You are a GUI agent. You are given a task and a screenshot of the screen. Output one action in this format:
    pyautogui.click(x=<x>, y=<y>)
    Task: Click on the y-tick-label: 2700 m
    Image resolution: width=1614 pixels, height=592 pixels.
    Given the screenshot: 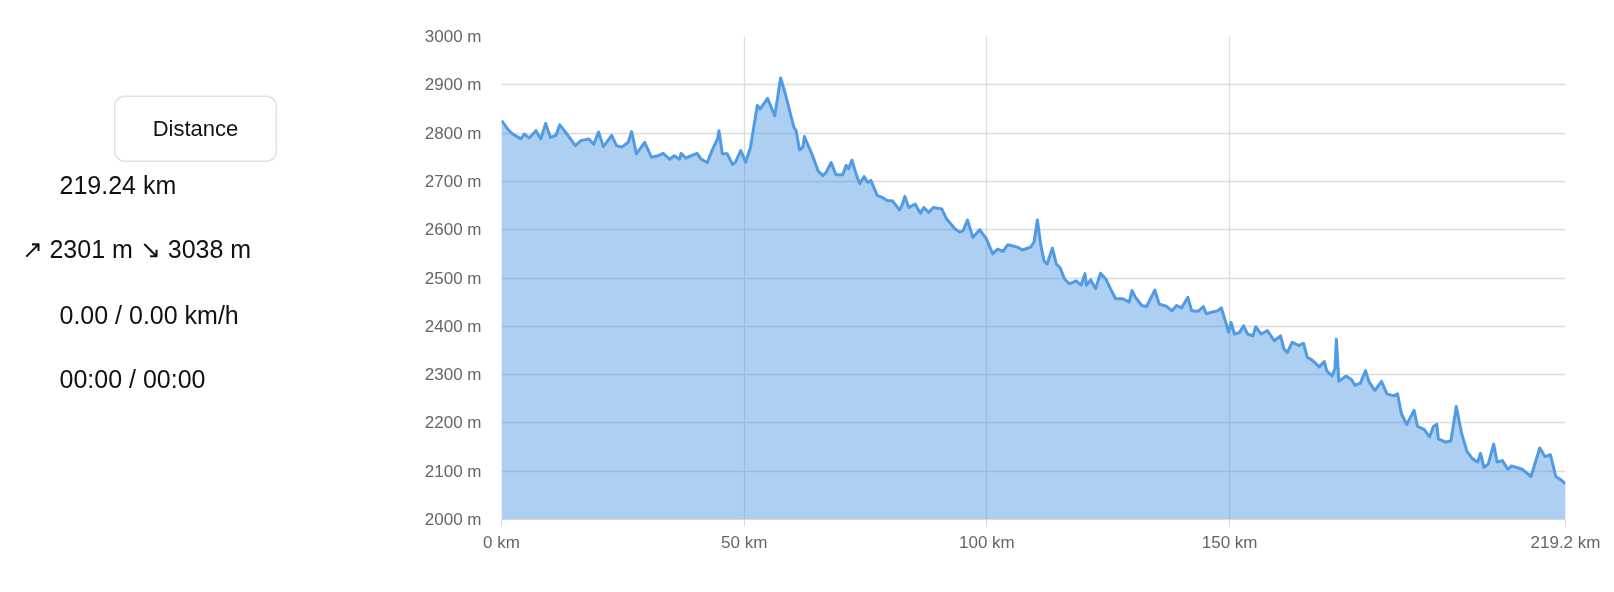 What is the action you would take?
    pyautogui.click(x=453, y=181)
    